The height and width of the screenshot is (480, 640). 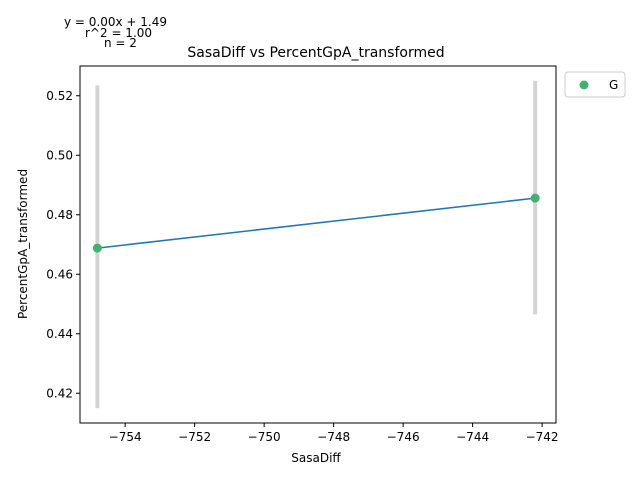 What do you see at coordinates (59, 96) in the screenshot?
I see `y-tick-label: 0.52` at bounding box center [59, 96].